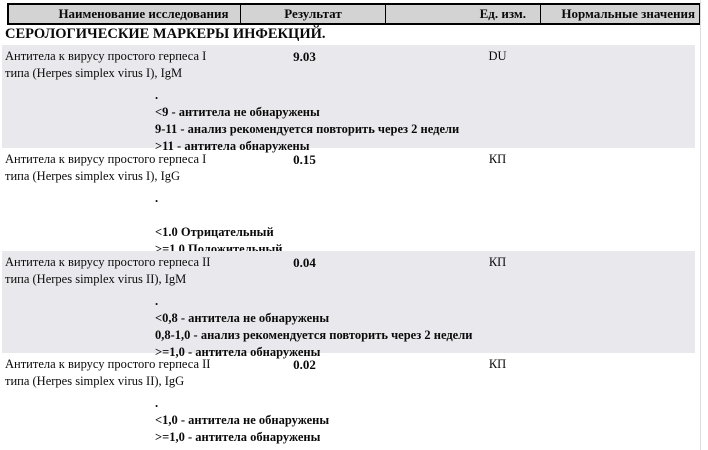  What do you see at coordinates (425, 215) in the screenshot?
I see `comment-blank-line` at bounding box center [425, 215].